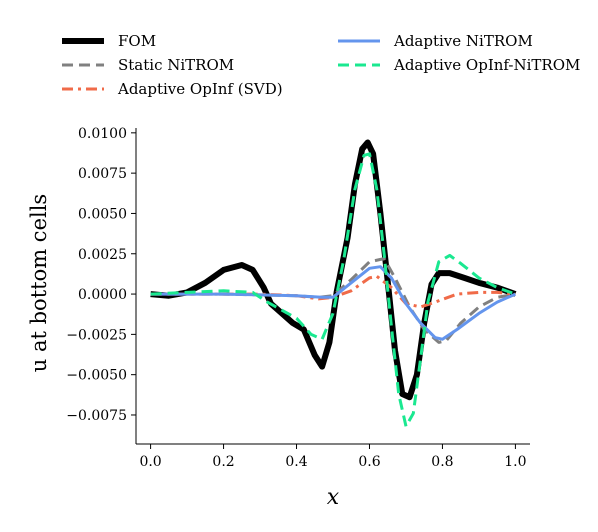 This screenshot has height=532, width=598. I want to click on legend-label: Adaptive OpInf (SVD), so click(200, 89).